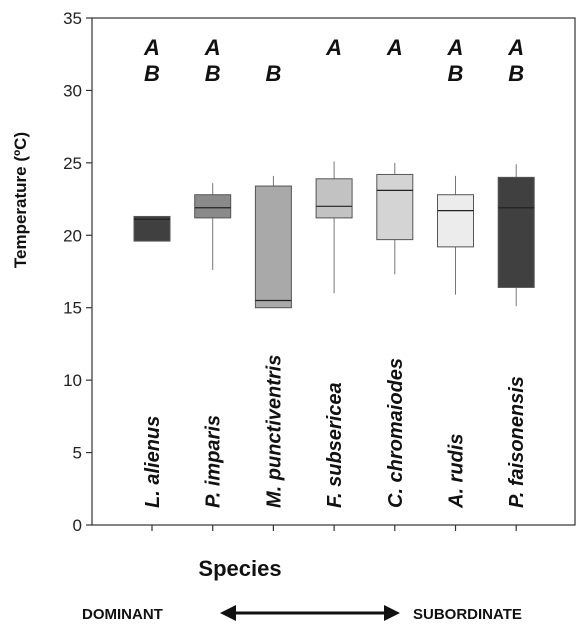  Describe the element at coordinates (77, 525) in the screenshot. I see `y-tick-label: 0` at that location.